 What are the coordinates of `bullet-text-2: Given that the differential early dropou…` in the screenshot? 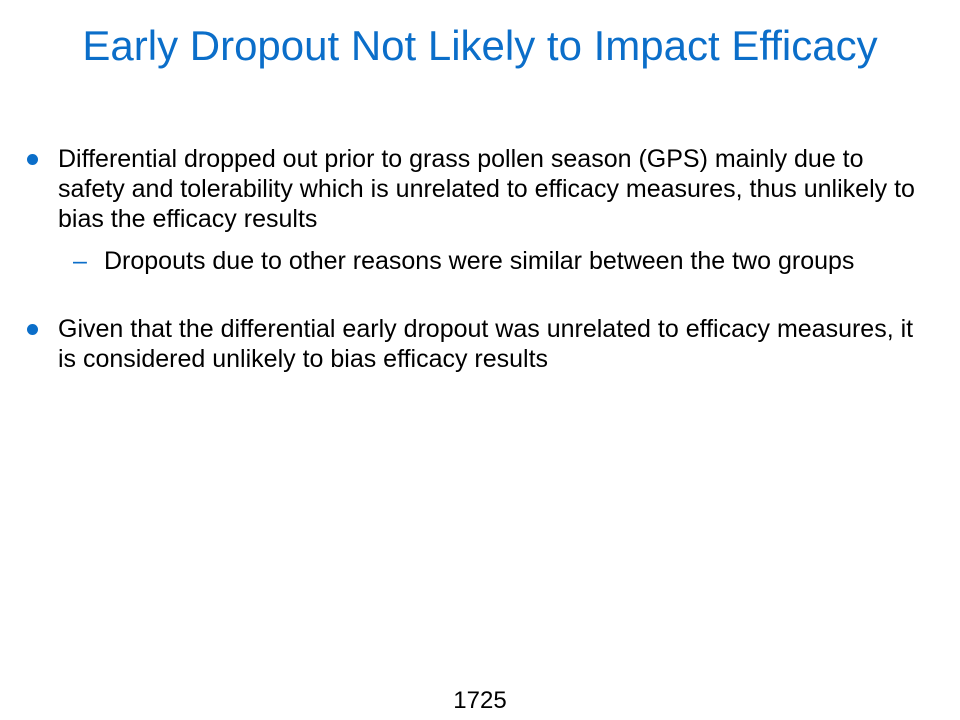 It's located at (486, 344).